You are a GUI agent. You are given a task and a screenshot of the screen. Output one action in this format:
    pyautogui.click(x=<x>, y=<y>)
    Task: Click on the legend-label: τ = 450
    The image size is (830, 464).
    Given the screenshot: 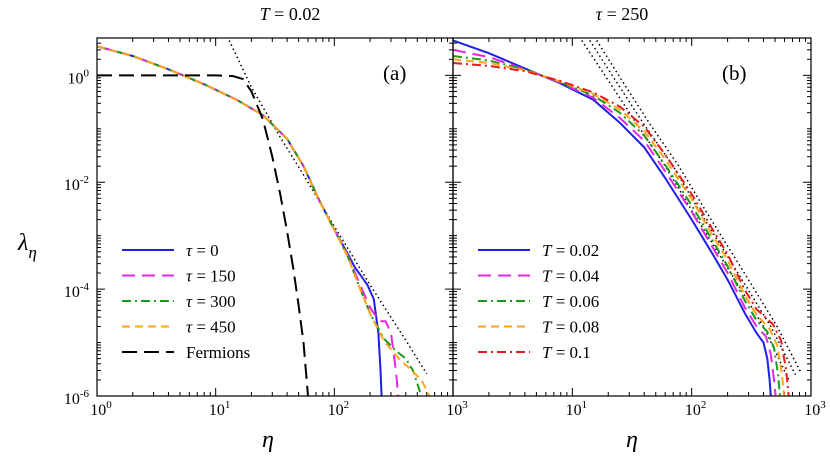 What is the action you would take?
    pyautogui.click(x=211, y=327)
    